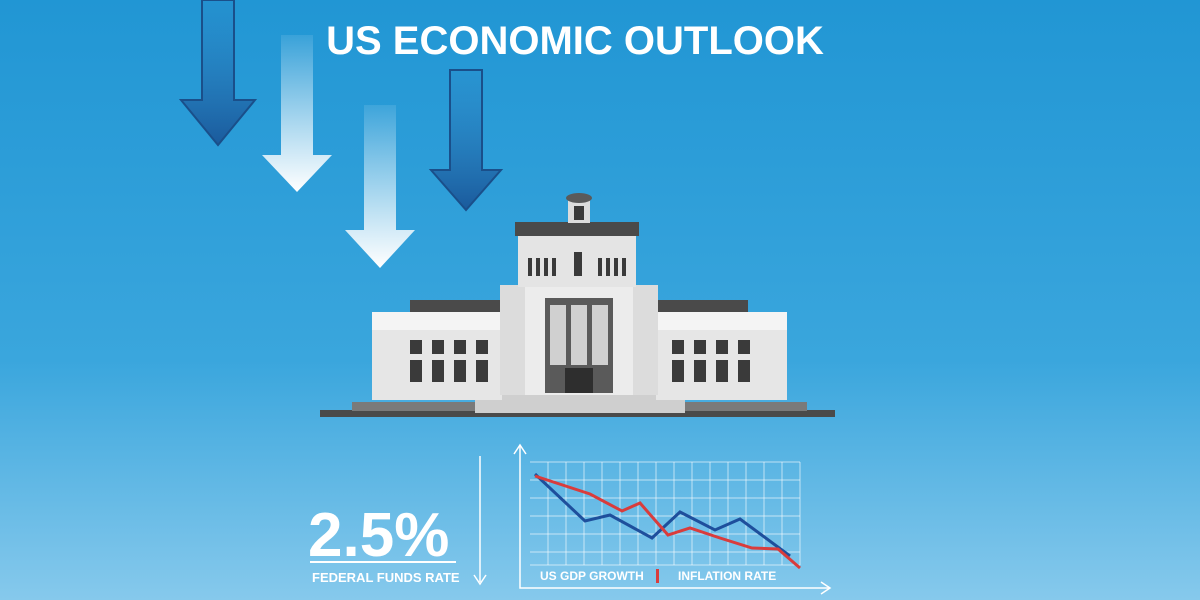 The height and width of the screenshot is (600, 1200). I want to click on arrows, so click(341, 134).